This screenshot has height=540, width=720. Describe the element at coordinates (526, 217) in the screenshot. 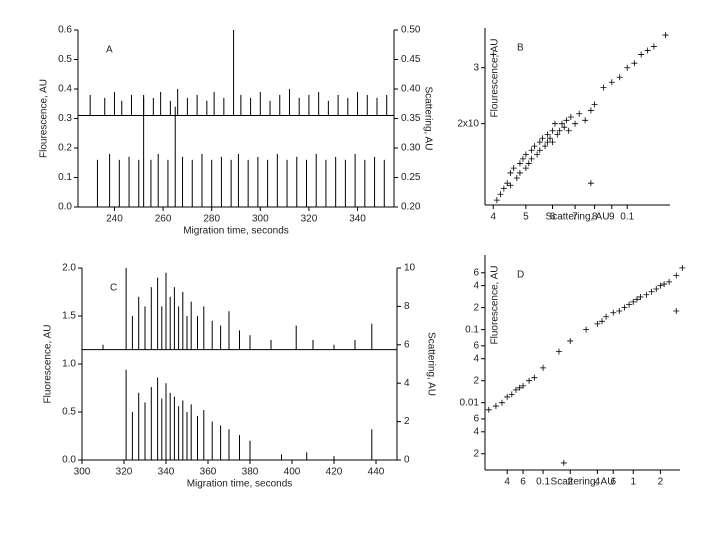

I see `x-tick-label: 5` at that location.